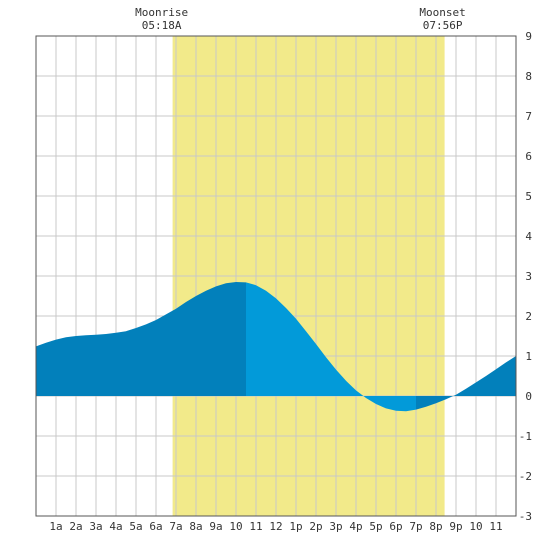  I want to click on x-tick-label: 7p, so click(415, 526).